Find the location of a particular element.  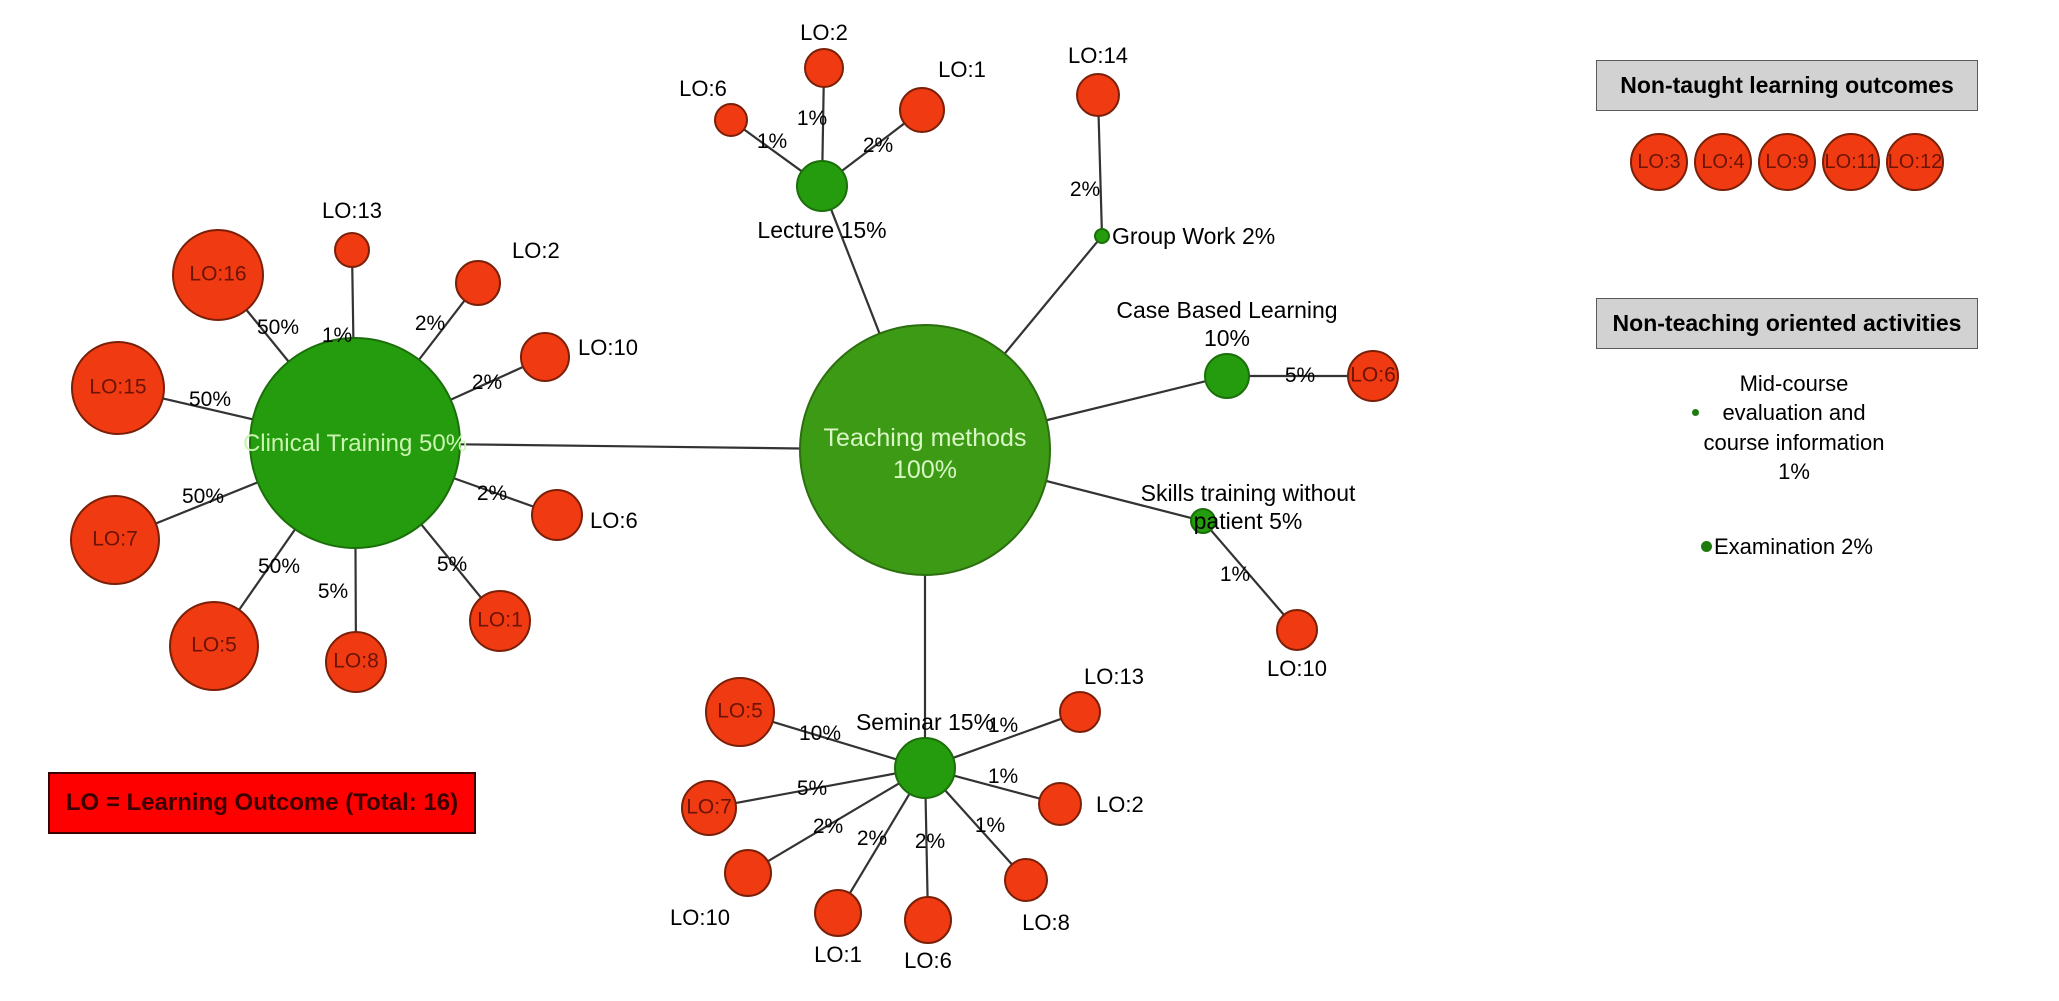

legend-lo-chip: LO:12 is located at coordinates (1915, 162).